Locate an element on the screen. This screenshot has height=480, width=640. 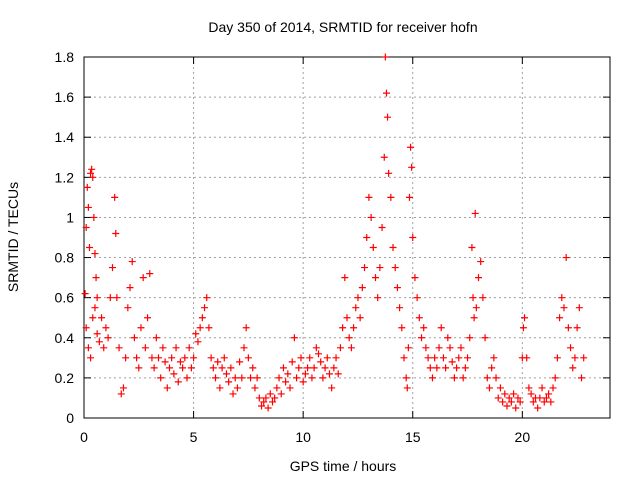
y-tick-label: 1.8 is located at coordinates (65, 57).